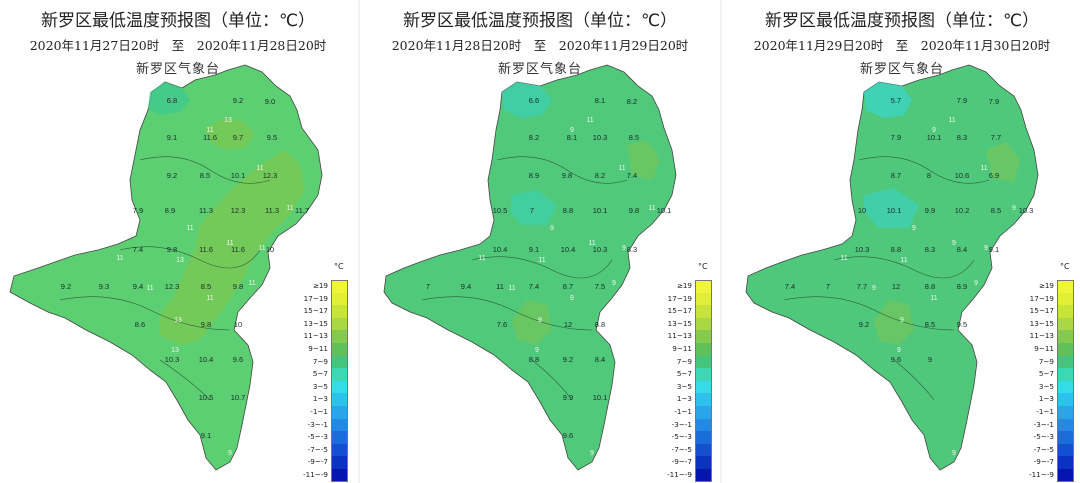 This screenshot has height=483, width=1080. I want to click on station-value: 10.1, so click(934, 137).